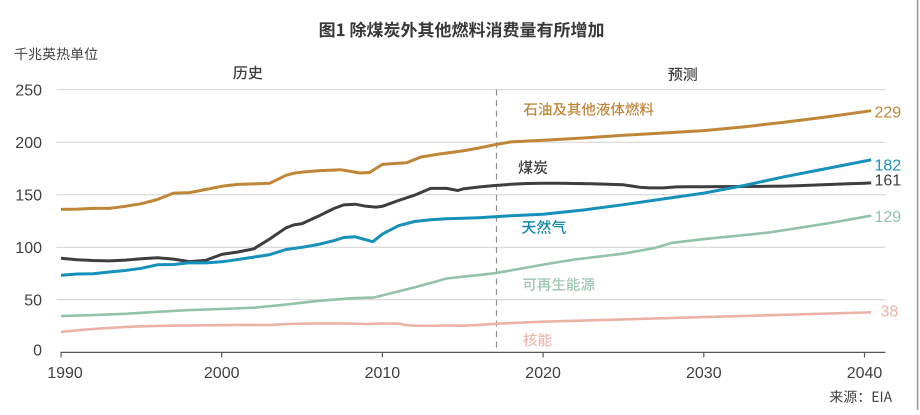  Describe the element at coordinates (28, 90) in the screenshot. I see `svg-text: 250` at that location.